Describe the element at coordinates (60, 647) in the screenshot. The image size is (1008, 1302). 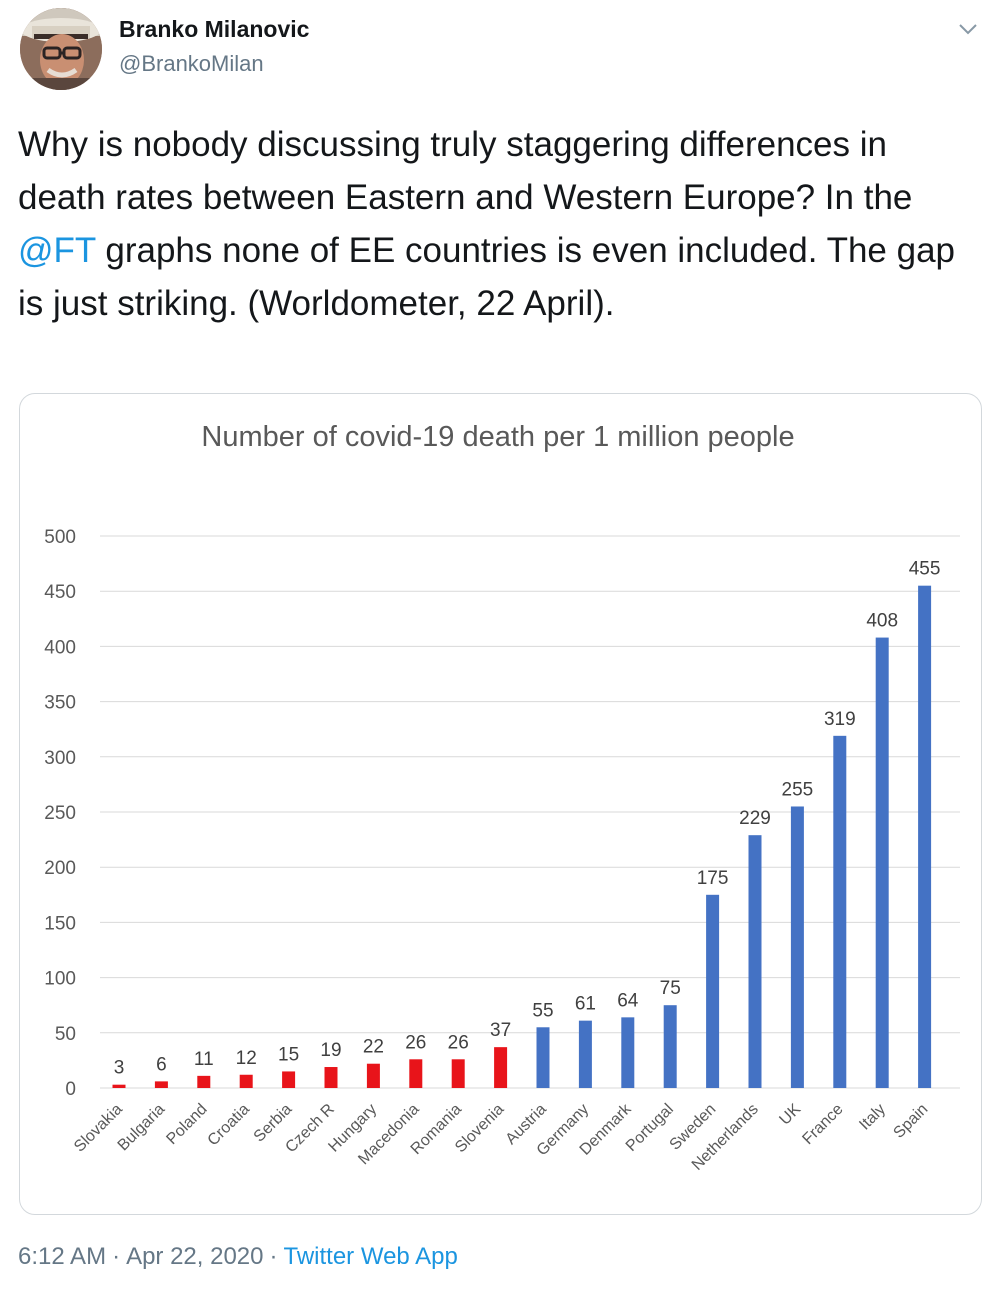
I see `y-tick-label: 400` at that location.